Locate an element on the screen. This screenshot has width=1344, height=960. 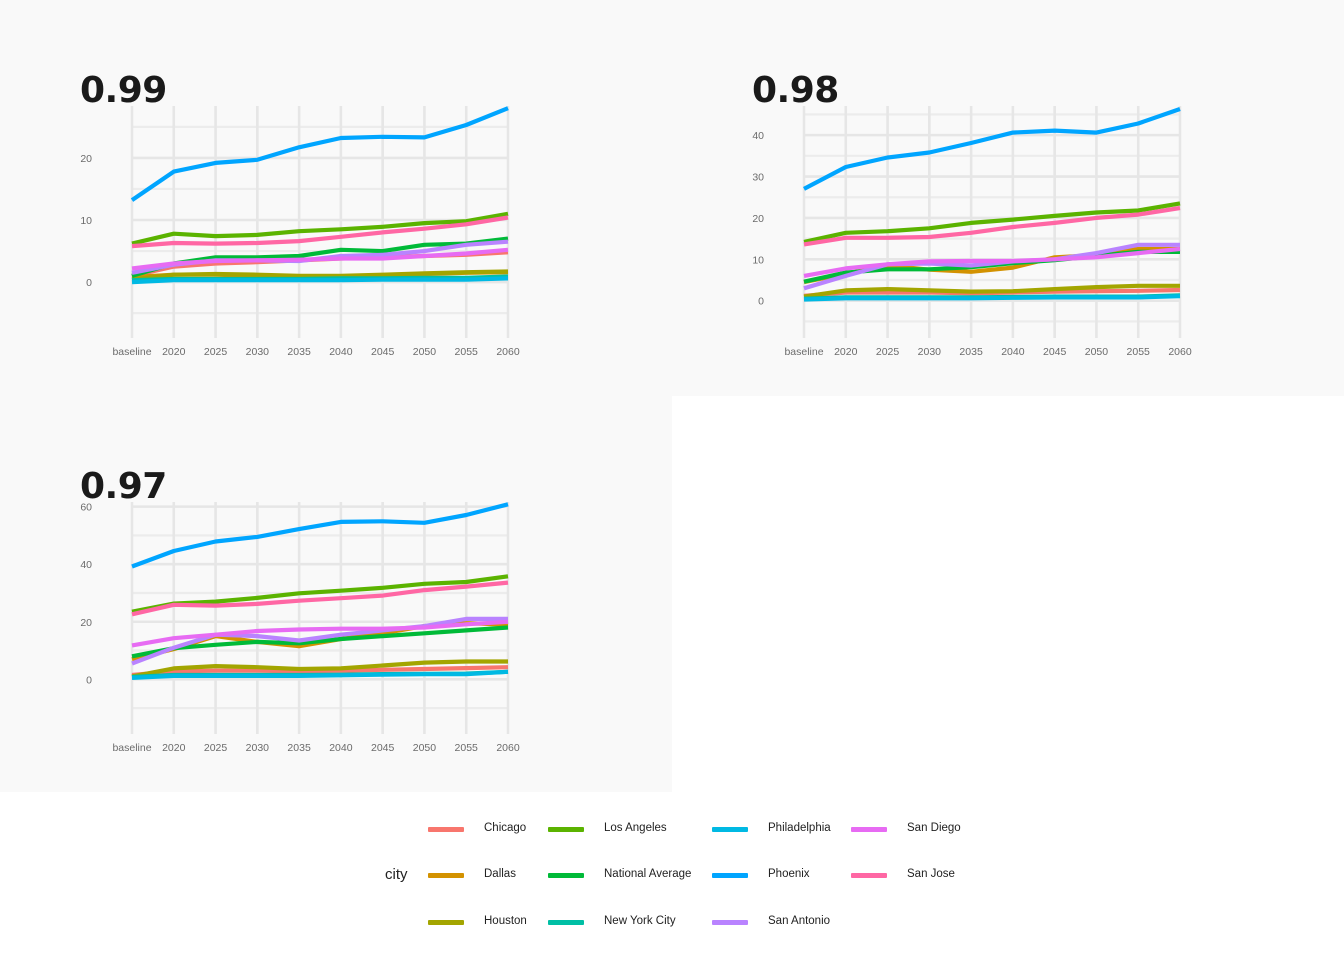
legend-title: city is located at coordinates (396, 874).